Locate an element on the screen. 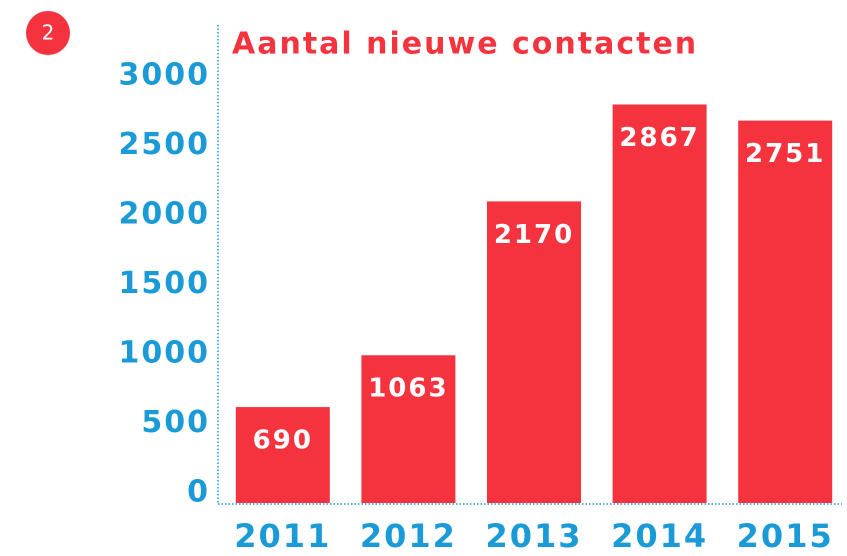 The height and width of the screenshot is (556, 847). badge-circle is located at coordinates (48, 33).